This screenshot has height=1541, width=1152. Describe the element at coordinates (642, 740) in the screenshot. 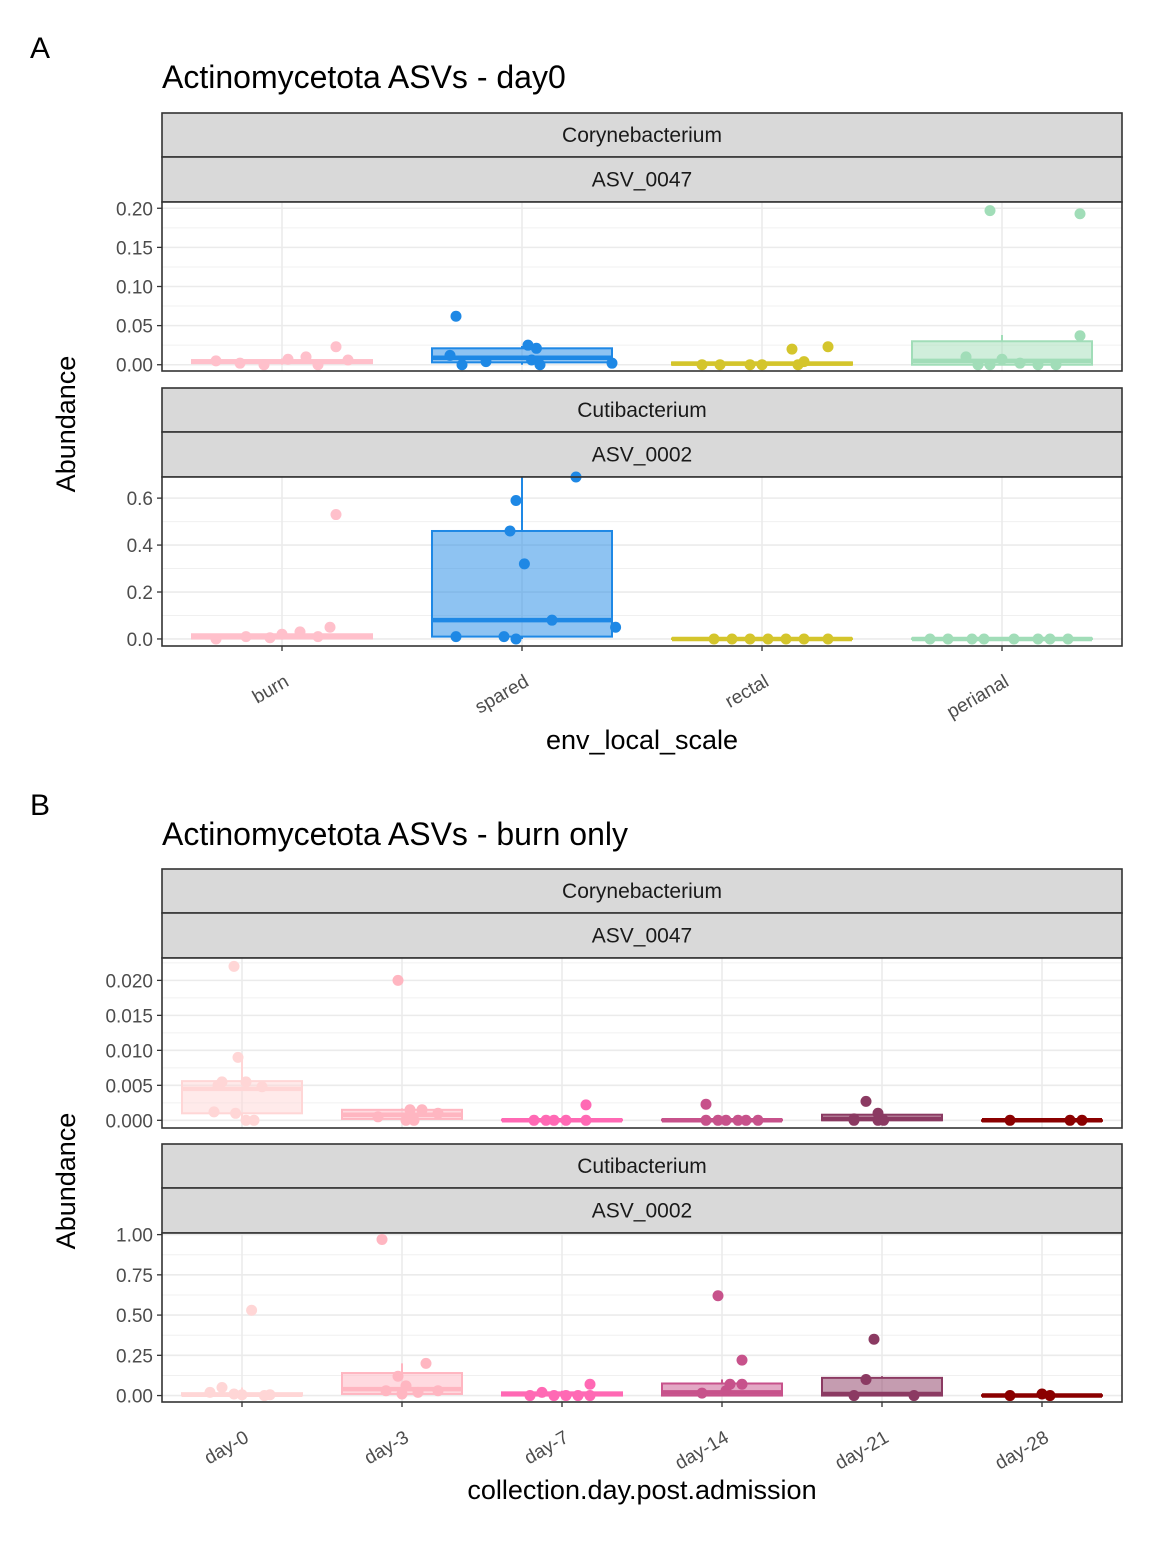

I see `x-axis-title: env_local_scale` at that location.